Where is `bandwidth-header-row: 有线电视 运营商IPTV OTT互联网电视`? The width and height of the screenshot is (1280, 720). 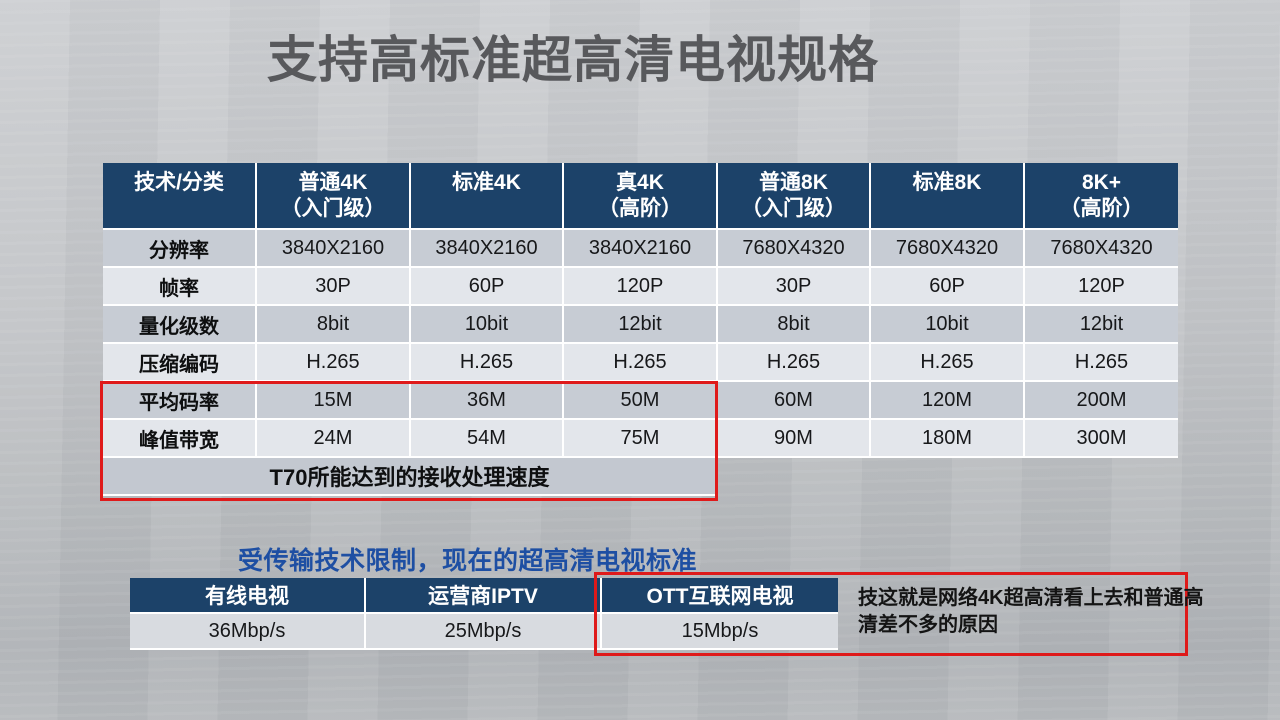
bandwidth-header-row: 有线电视 运营商IPTV OTT互联网电视 is located at coordinates (484, 596).